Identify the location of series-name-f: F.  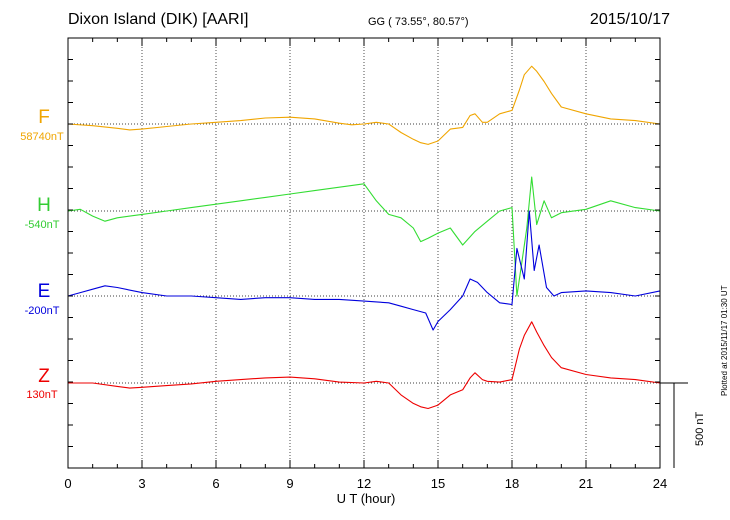
(44, 117).